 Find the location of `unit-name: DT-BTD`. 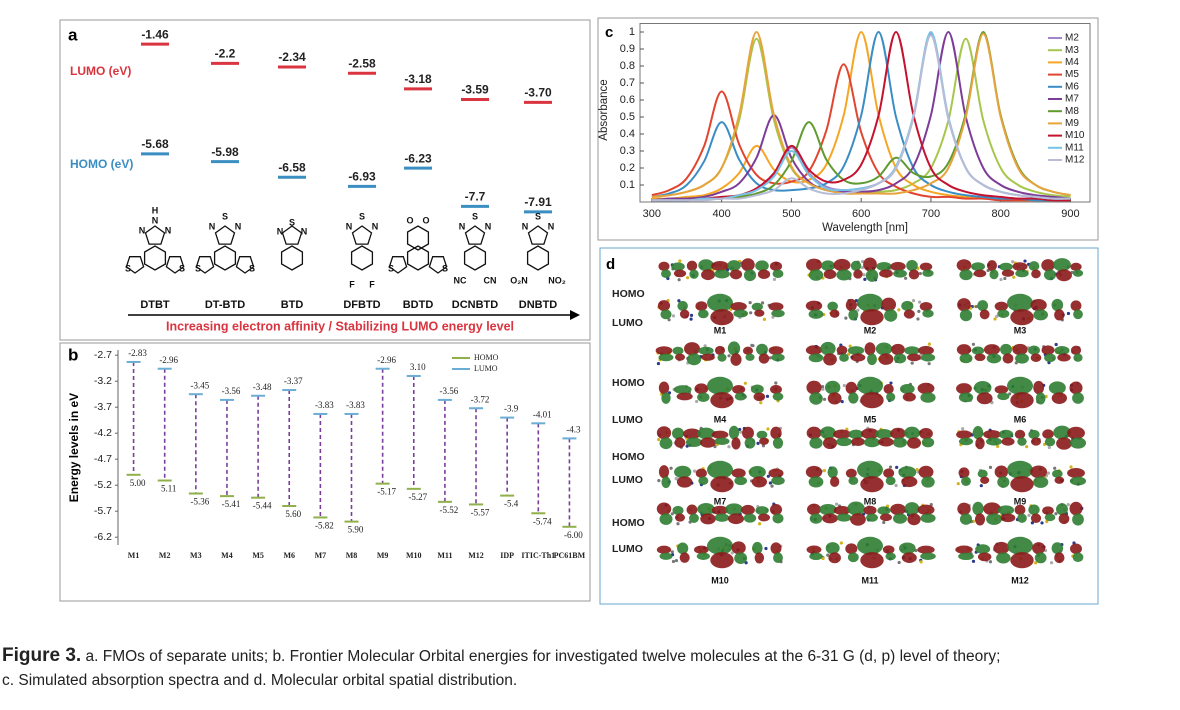

unit-name: DT-BTD is located at coordinates (225, 305).